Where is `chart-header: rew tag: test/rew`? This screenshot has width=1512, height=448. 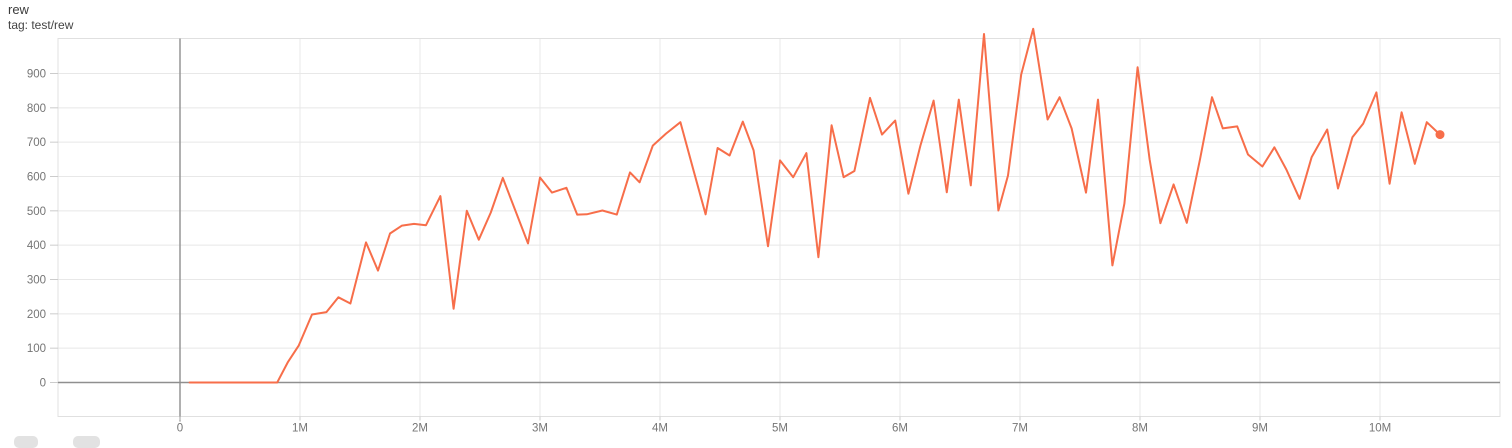 chart-header: rew tag: test/rew is located at coordinates (40, 17).